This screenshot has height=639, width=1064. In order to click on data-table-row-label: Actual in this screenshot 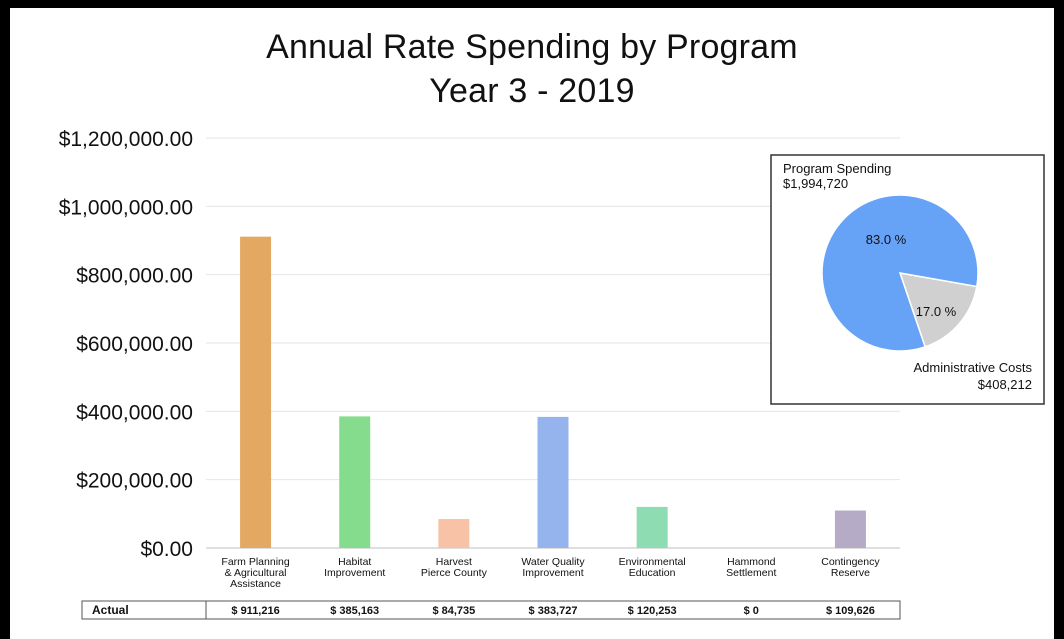, I will do `click(110, 610)`.